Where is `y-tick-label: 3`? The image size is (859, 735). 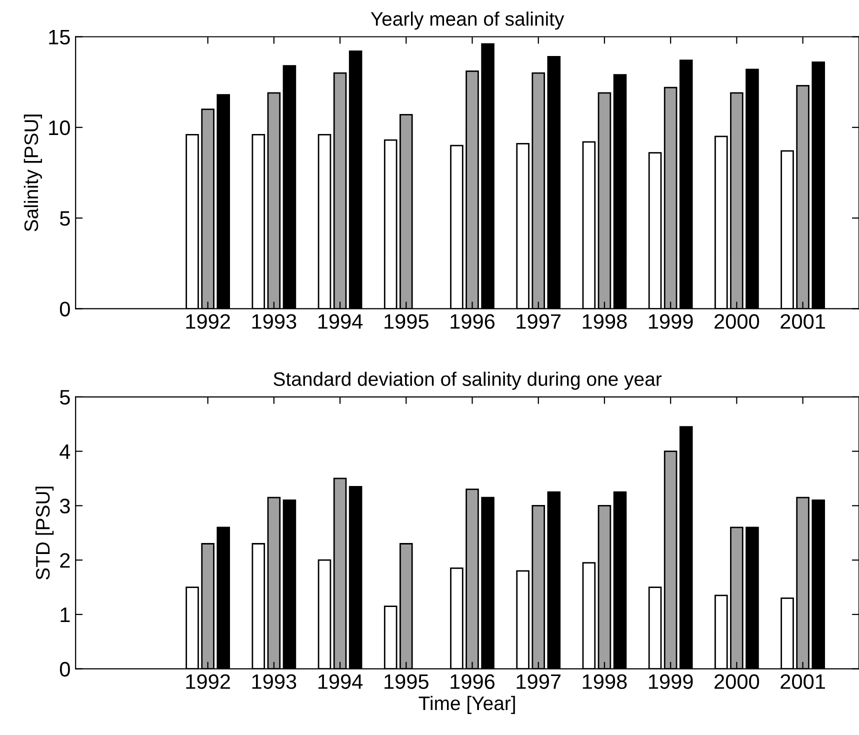 y-tick-label: 3 is located at coordinates (65, 506).